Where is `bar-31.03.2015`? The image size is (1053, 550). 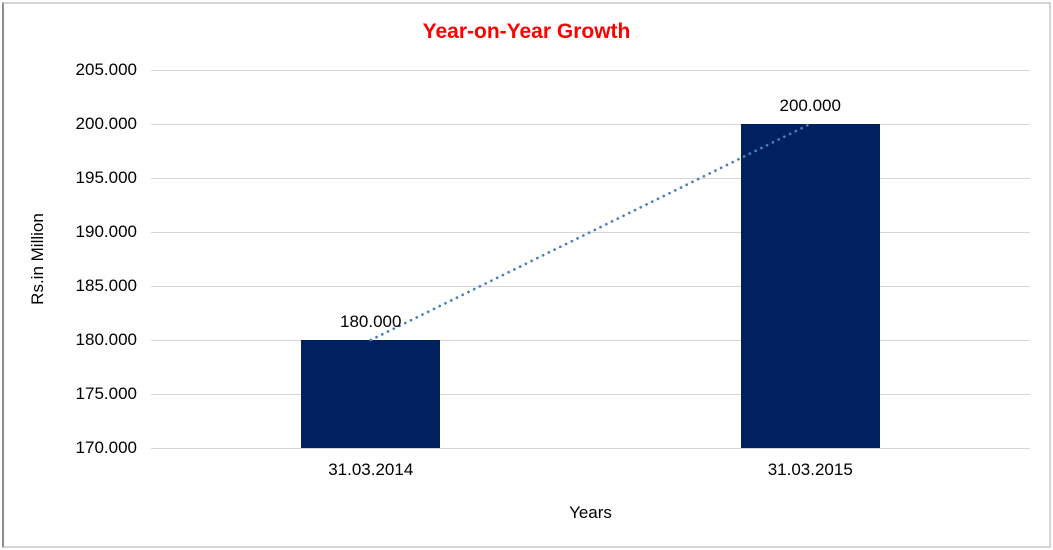
bar-31.03.2015 is located at coordinates (810, 286).